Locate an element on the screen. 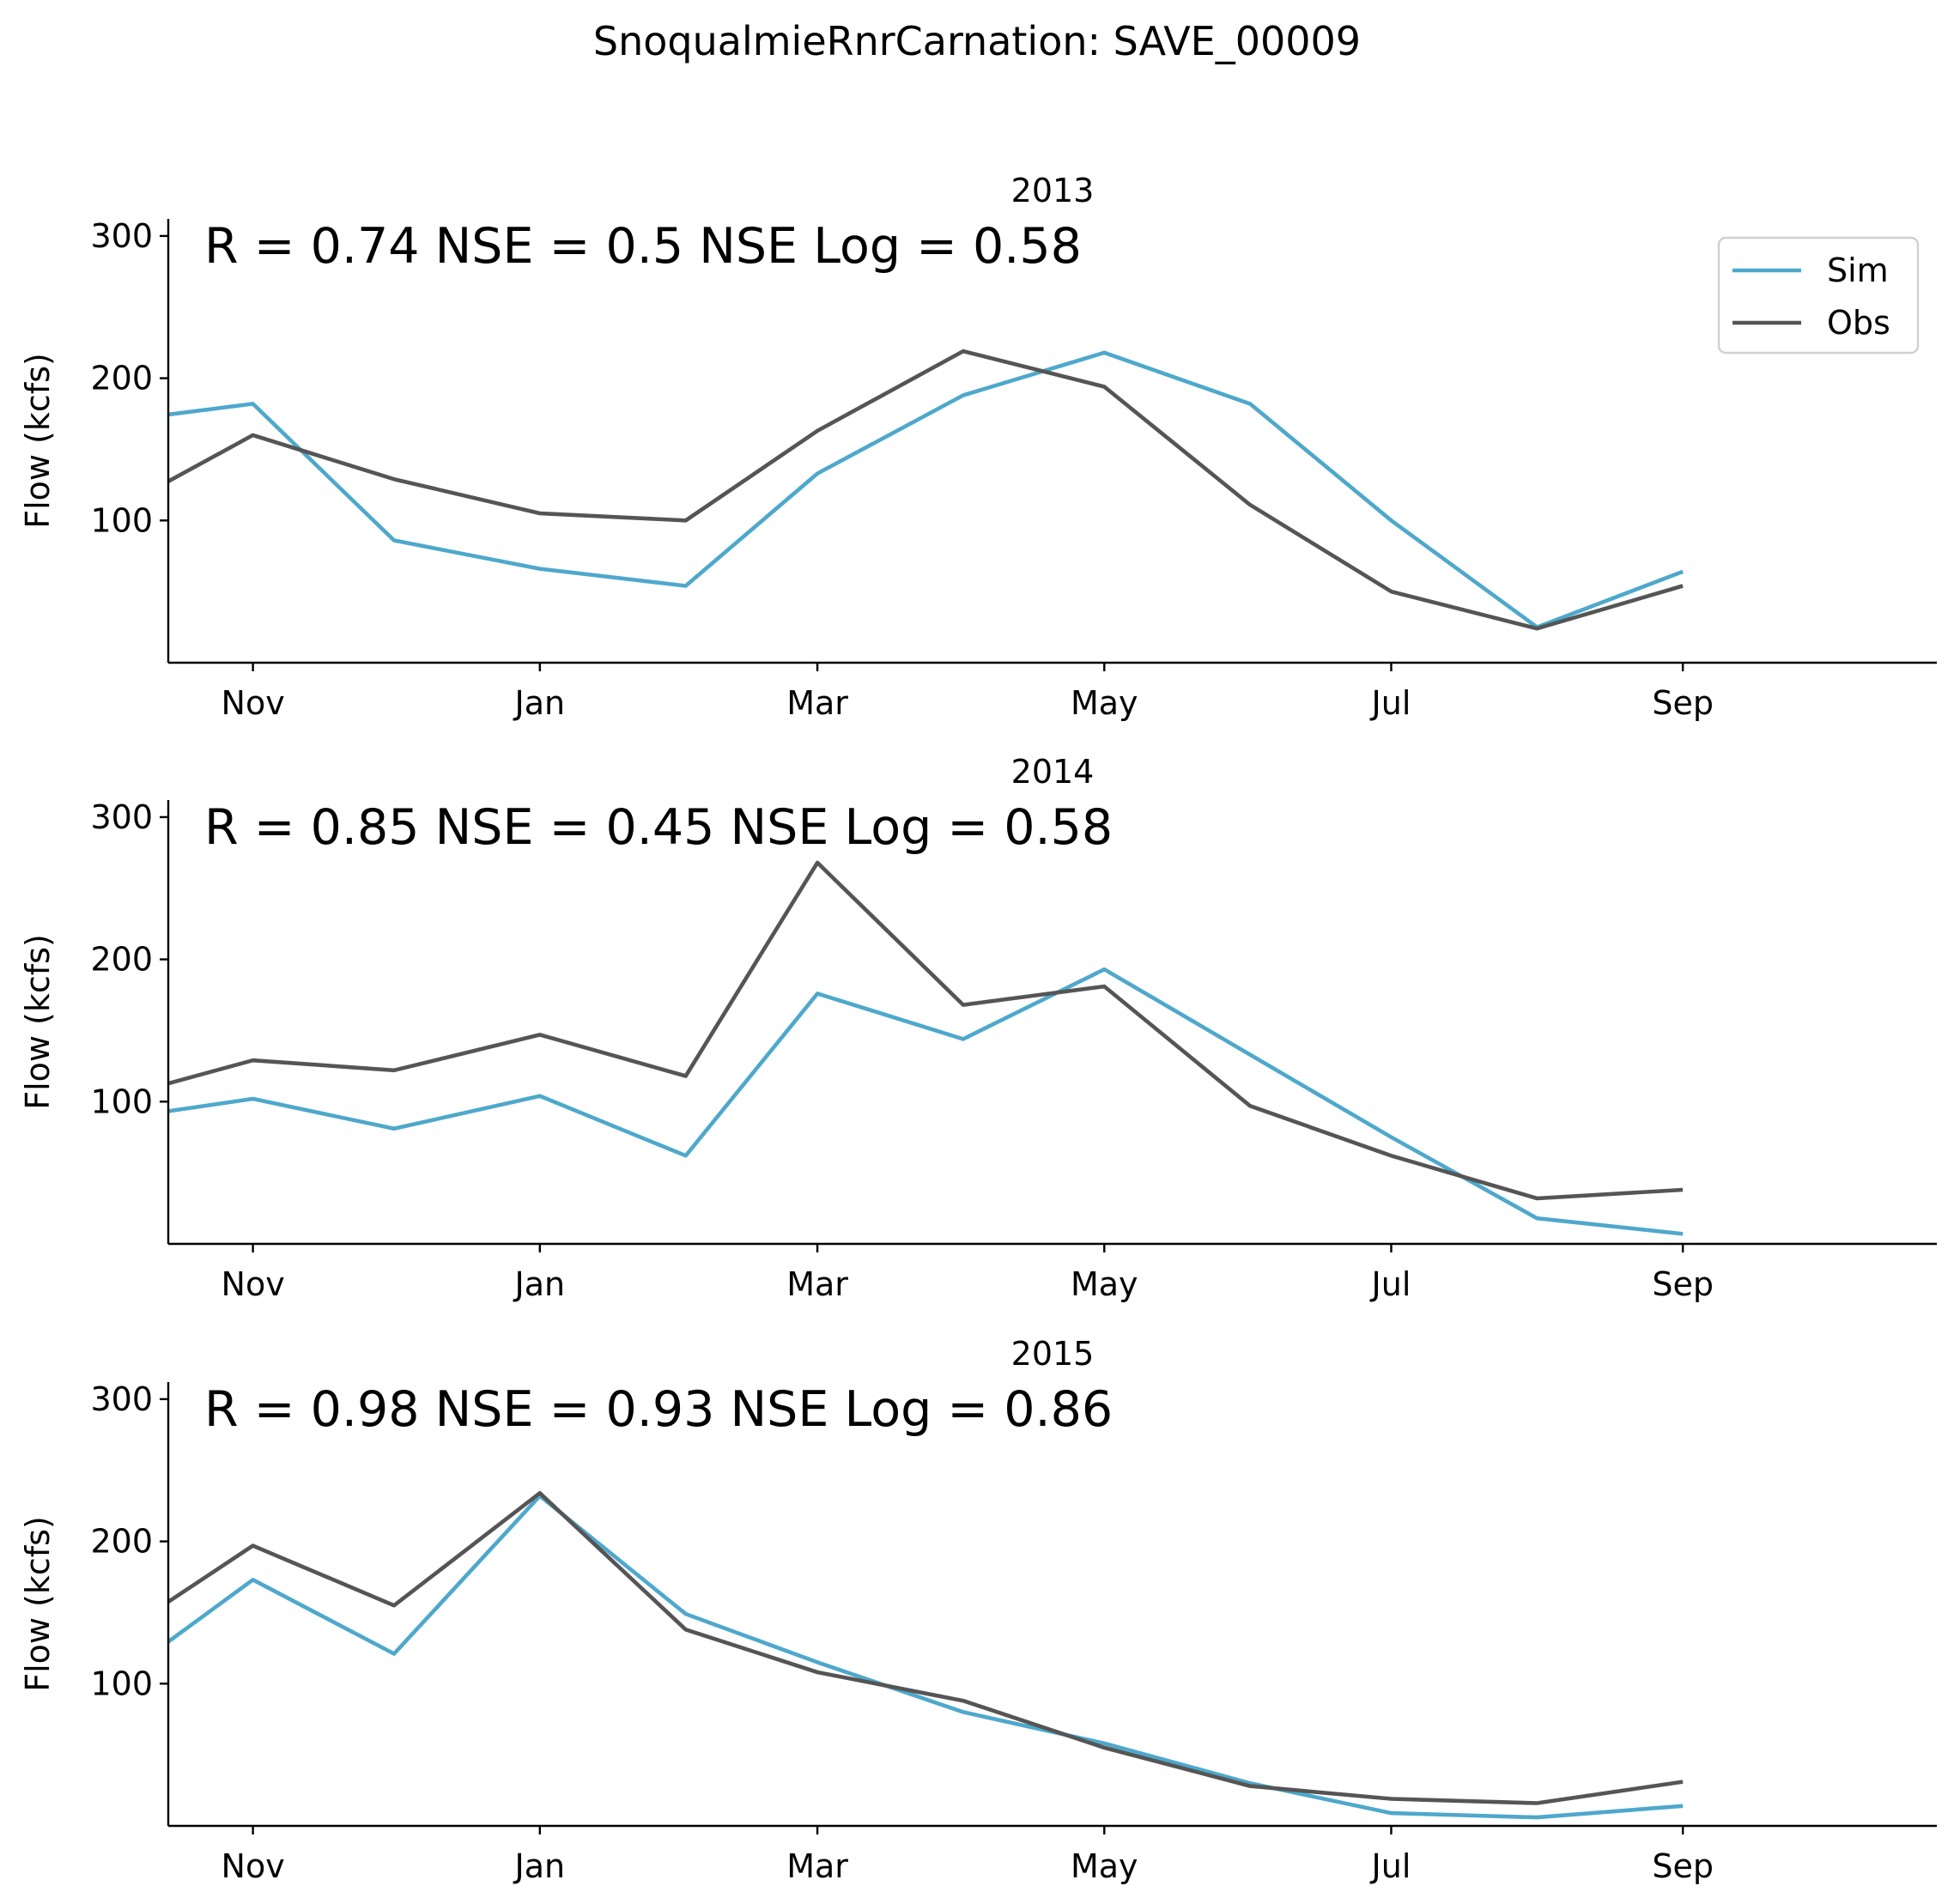 The width and height of the screenshot is (1954, 1904). panel-title: 2013 is located at coordinates (1053, 191).